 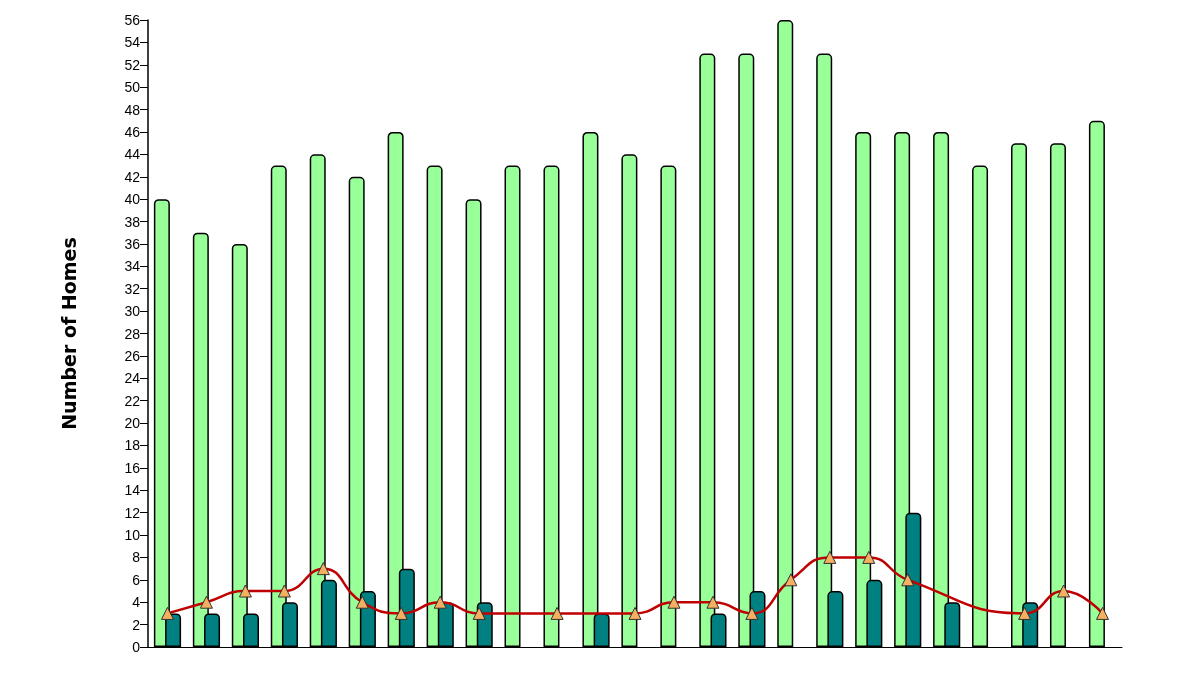 What do you see at coordinates (132, 400) in the screenshot?
I see `y-tick-label: 22` at bounding box center [132, 400].